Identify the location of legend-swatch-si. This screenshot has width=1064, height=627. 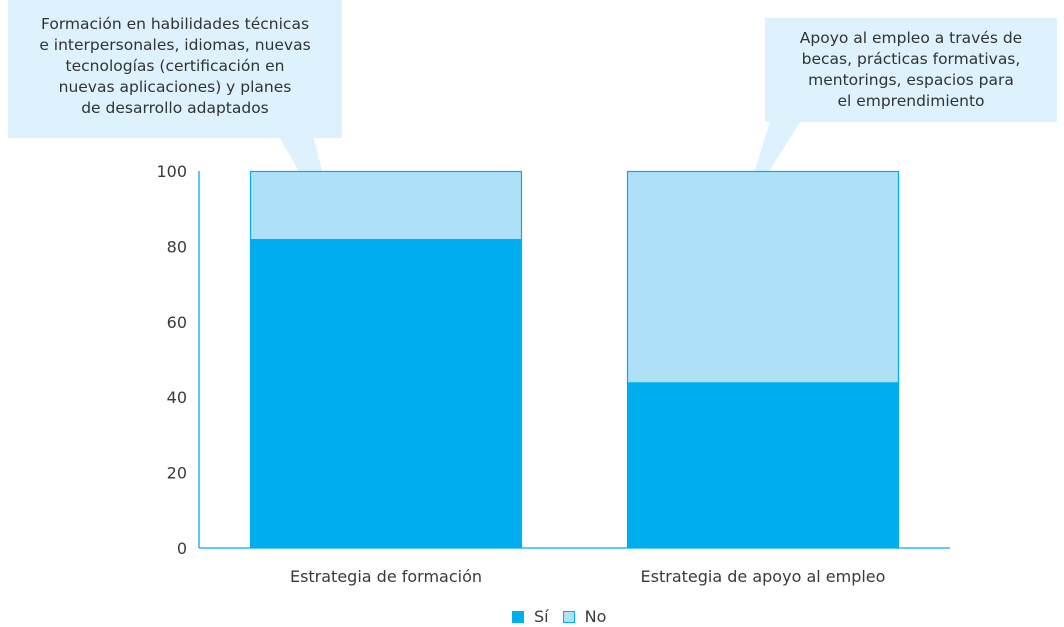
(518, 616).